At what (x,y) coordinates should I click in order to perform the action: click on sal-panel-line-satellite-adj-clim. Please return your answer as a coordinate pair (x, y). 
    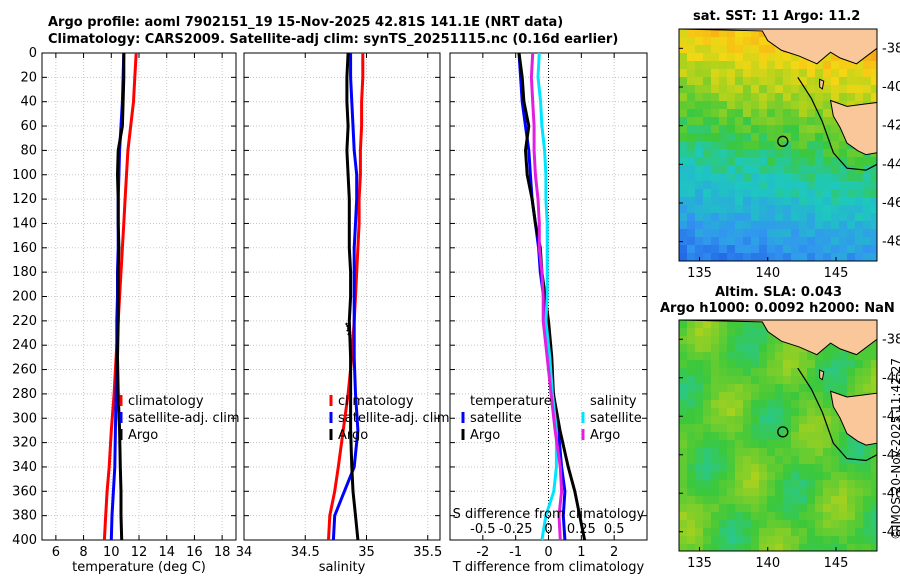
    Looking at the image, I should click on (345, 297).